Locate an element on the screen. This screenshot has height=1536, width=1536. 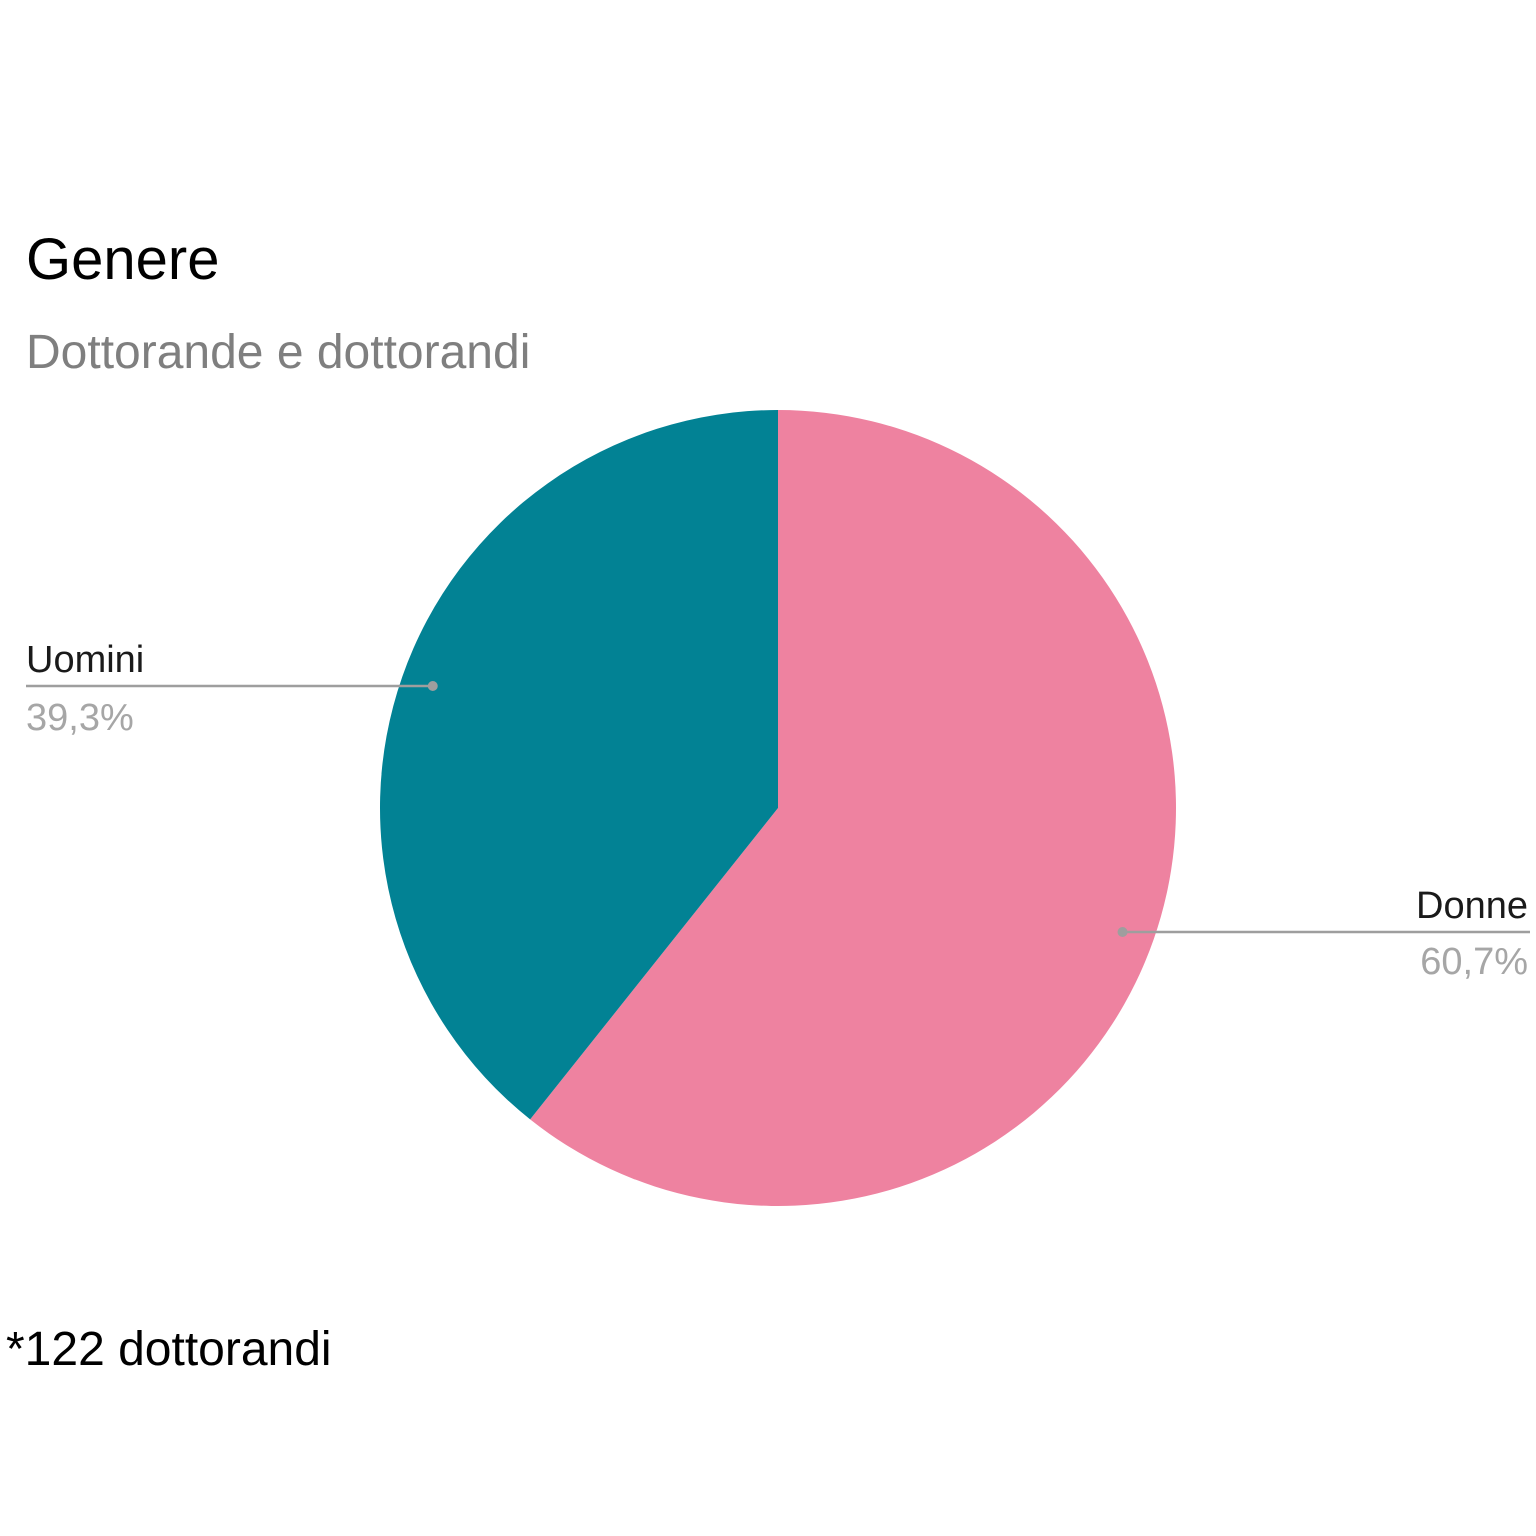
pie-slice-uomini is located at coordinates (579, 764).